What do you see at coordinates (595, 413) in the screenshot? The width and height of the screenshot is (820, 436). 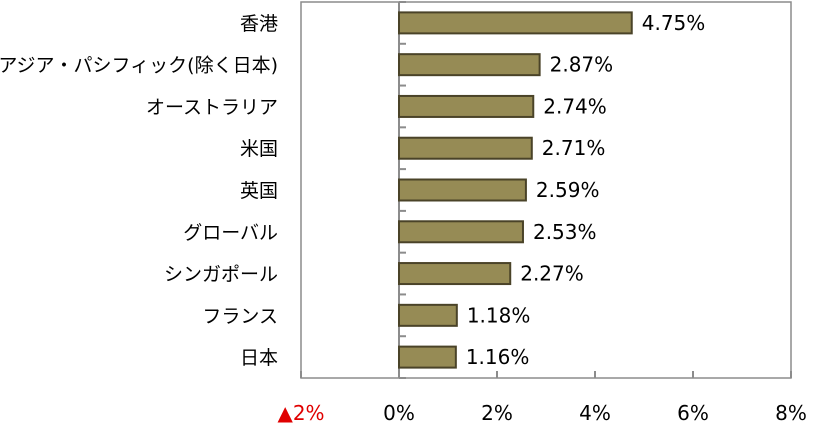 I see `x-tick-label: 4%` at bounding box center [595, 413].